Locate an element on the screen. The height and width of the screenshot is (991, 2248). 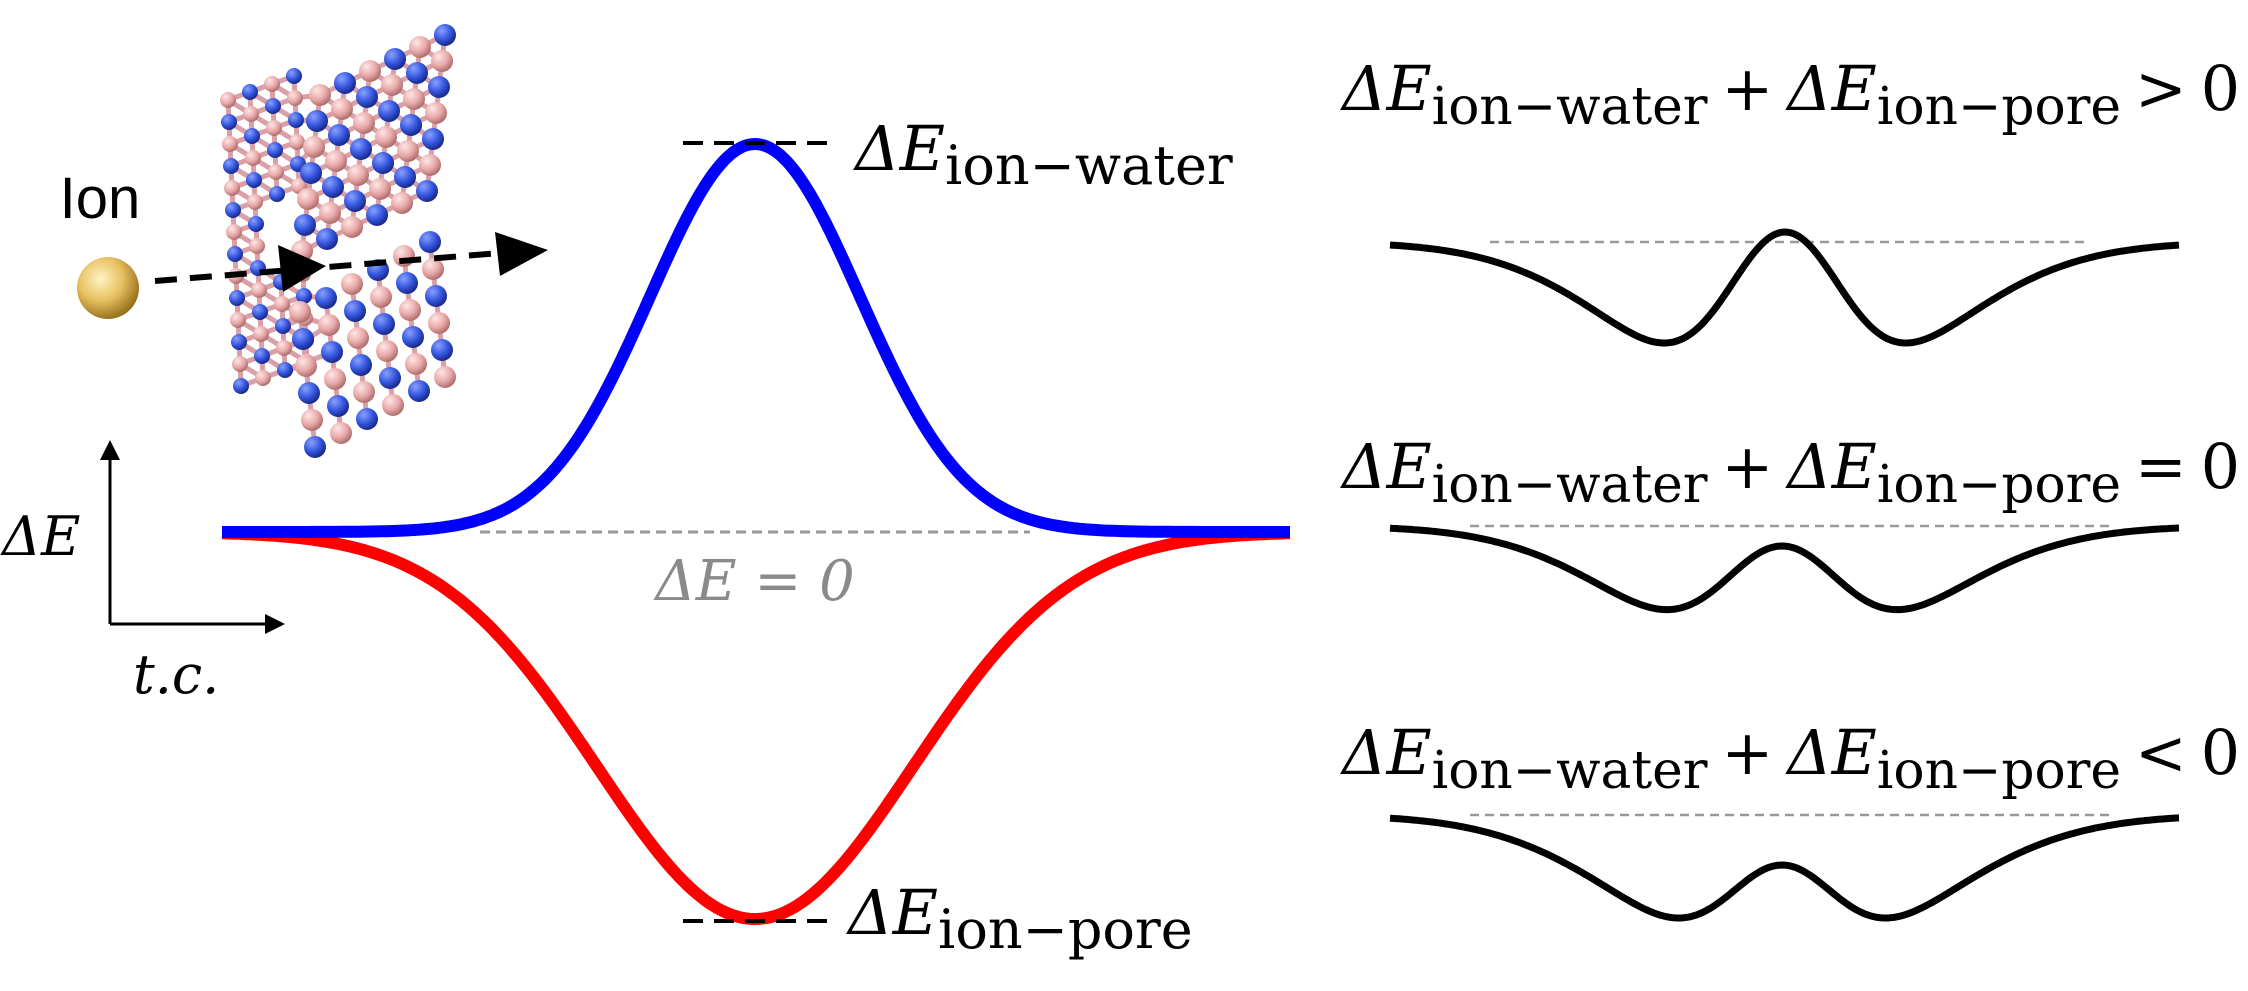
panel-negative-curve is located at coordinates (1784, 868).